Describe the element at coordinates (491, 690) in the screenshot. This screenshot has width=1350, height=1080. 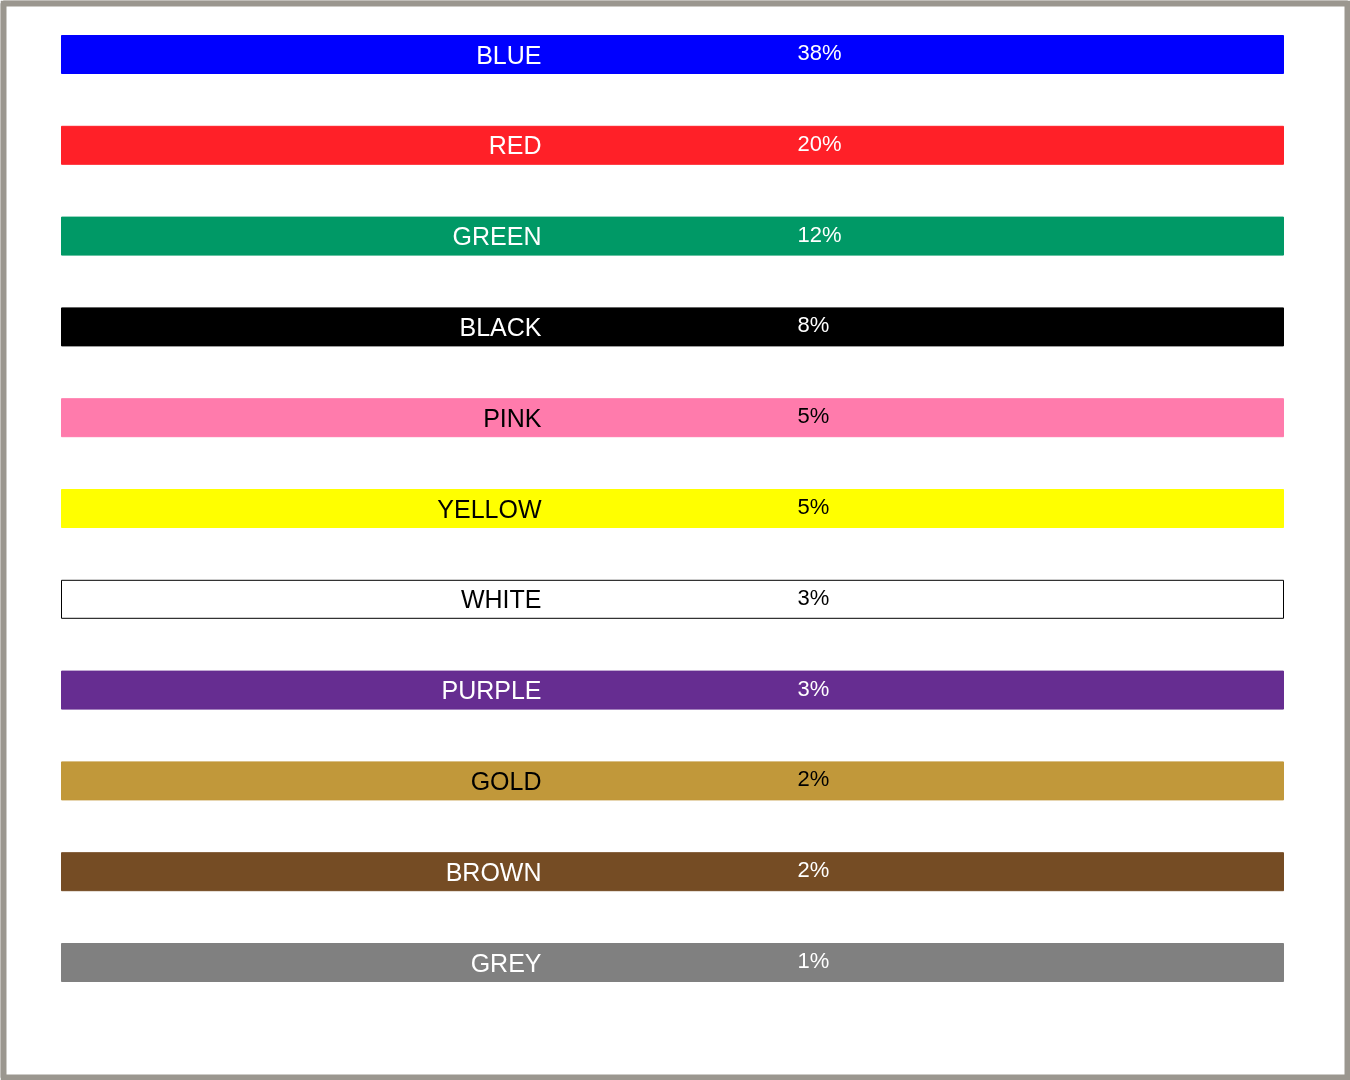
I see `category-label: PURPLE` at that location.